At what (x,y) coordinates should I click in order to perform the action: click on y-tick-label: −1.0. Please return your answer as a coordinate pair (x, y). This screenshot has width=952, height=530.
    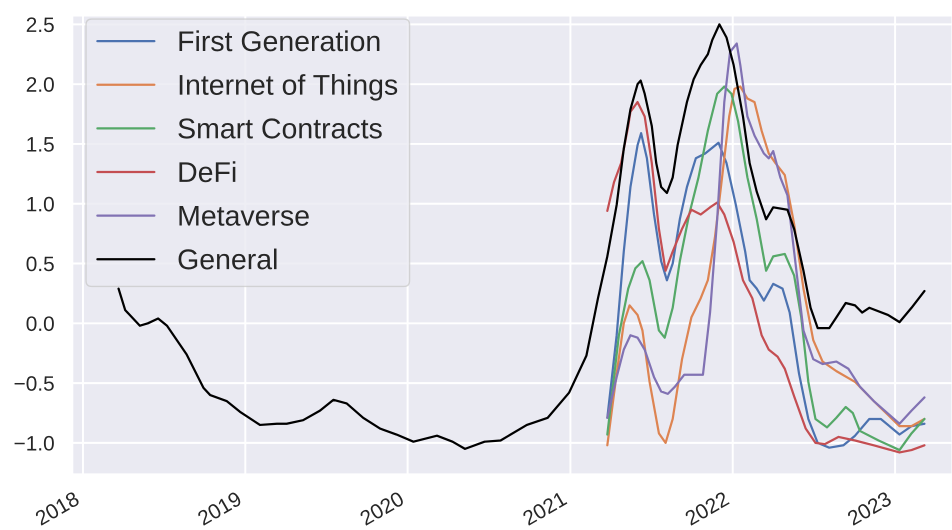
    Looking at the image, I should click on (34, 443).